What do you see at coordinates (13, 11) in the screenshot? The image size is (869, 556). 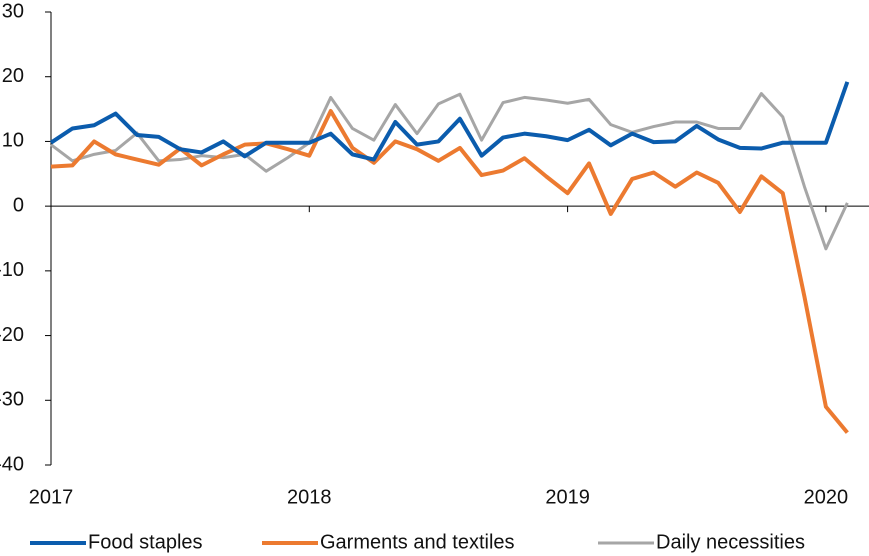 I see `y-tick-label: 30` at bounding box center [13, 11].